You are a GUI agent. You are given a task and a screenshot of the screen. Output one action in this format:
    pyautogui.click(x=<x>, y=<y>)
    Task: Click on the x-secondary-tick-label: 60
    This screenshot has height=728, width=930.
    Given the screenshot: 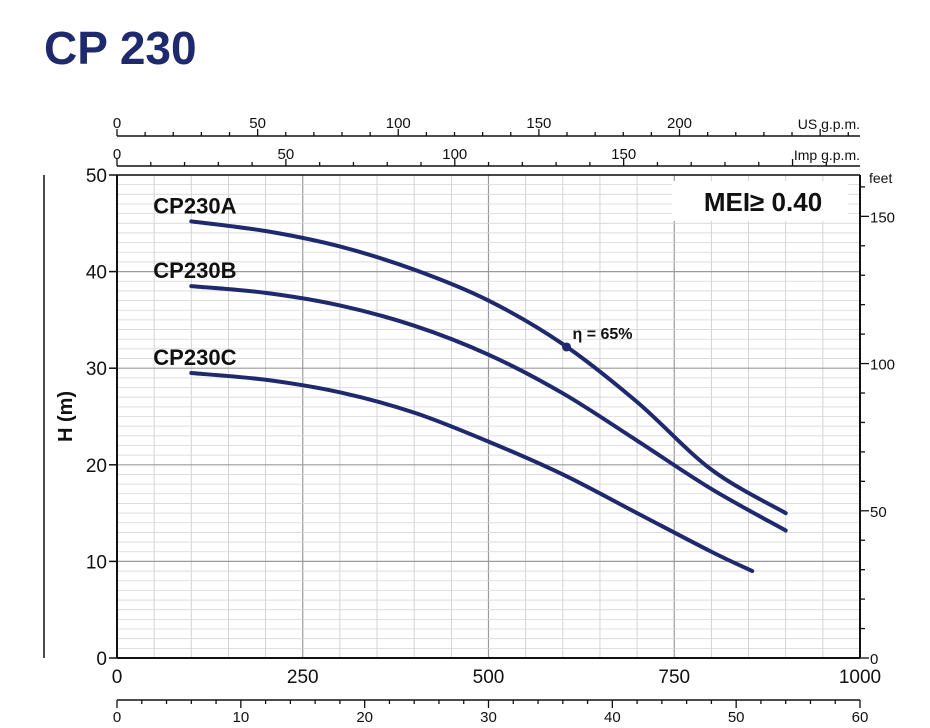 What is the action you would take?
    pyautogui.click(x=860, y=717)
    